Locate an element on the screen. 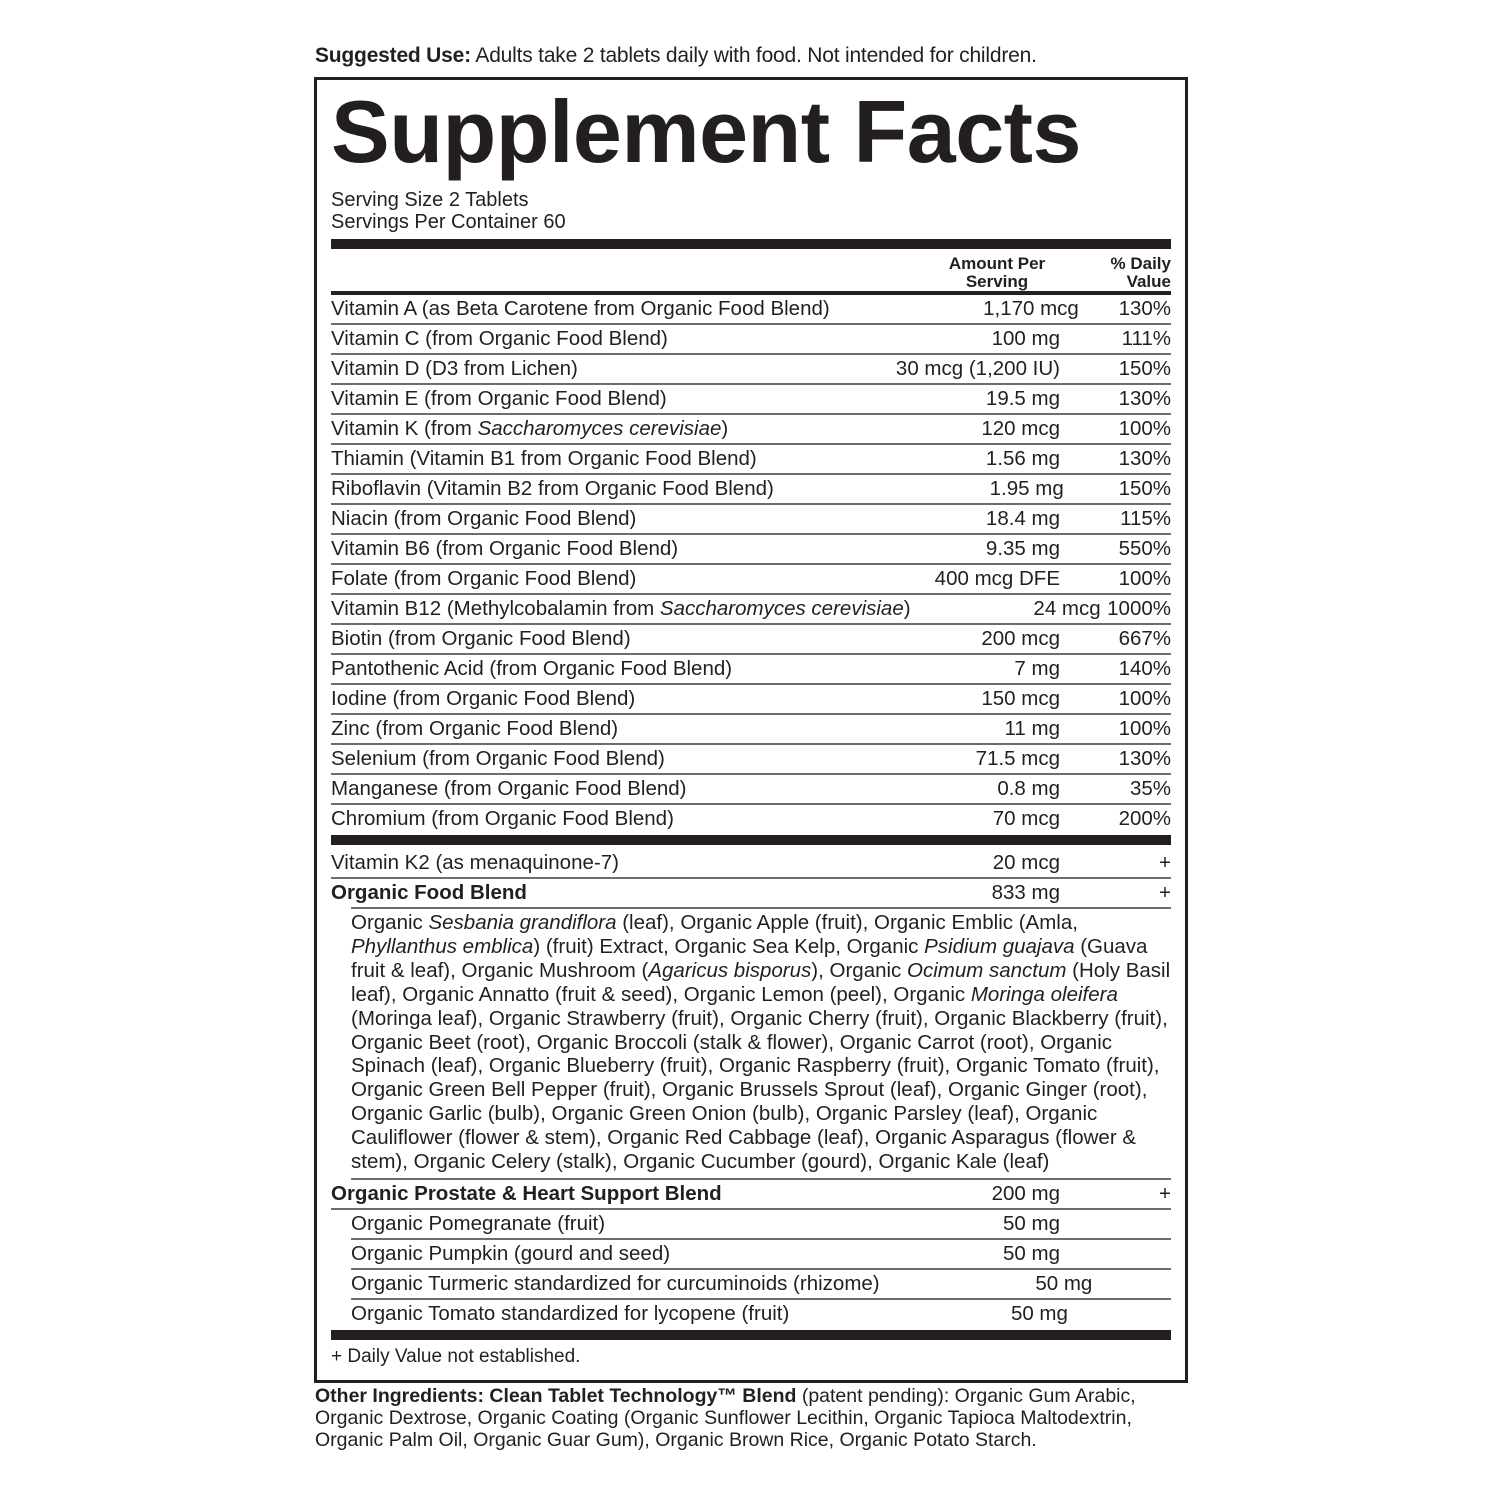 Image resolution: width=1500 pixels, height=1500 pixels. nutrient-amount: 20 mcg is located at coordinates (1026, 862).